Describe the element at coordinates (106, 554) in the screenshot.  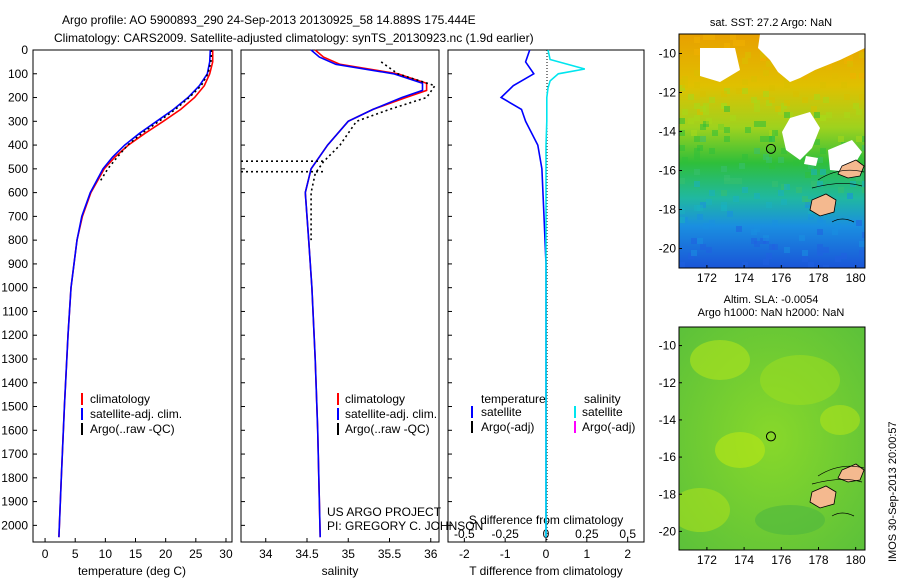
I see `x-tick-label: 10` at that location.